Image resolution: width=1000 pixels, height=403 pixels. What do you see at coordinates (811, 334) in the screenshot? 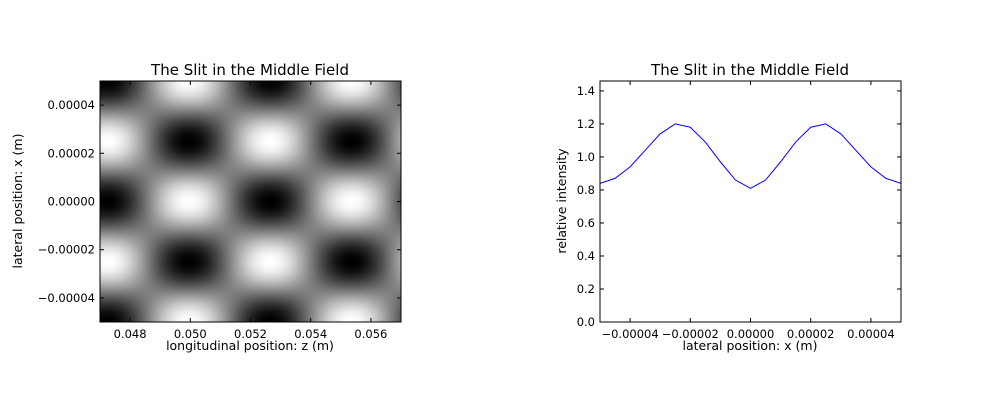
I see `line-xtick-label: 0.00002` at bounding box center [811, 334].